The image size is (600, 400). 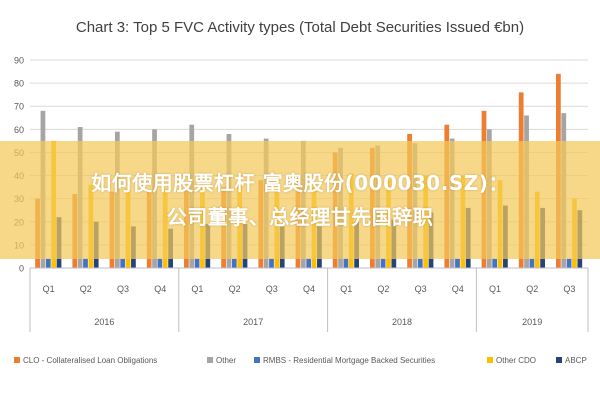 I want to click on x-group-label: 2017, so click(x=253, y=322).